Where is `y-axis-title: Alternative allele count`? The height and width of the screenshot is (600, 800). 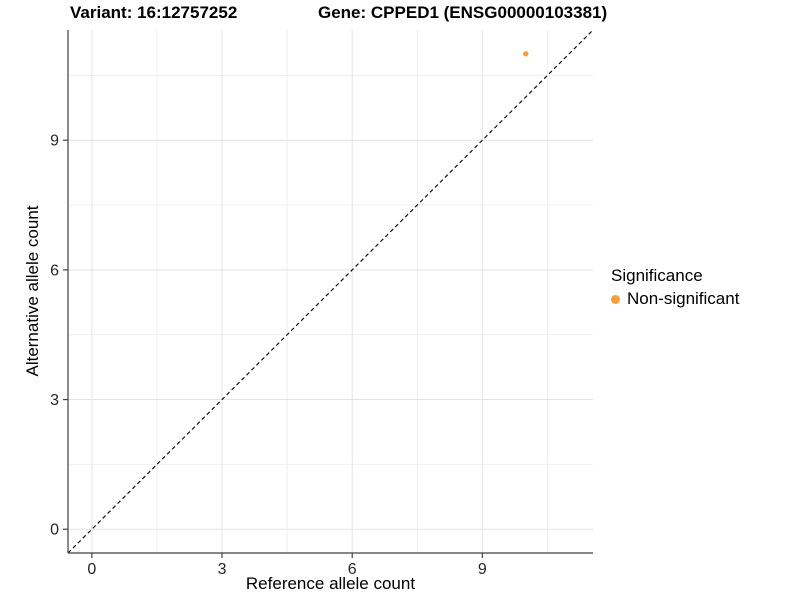 y-axis-title: Alternative allele count is located at coordinates (32, 291).